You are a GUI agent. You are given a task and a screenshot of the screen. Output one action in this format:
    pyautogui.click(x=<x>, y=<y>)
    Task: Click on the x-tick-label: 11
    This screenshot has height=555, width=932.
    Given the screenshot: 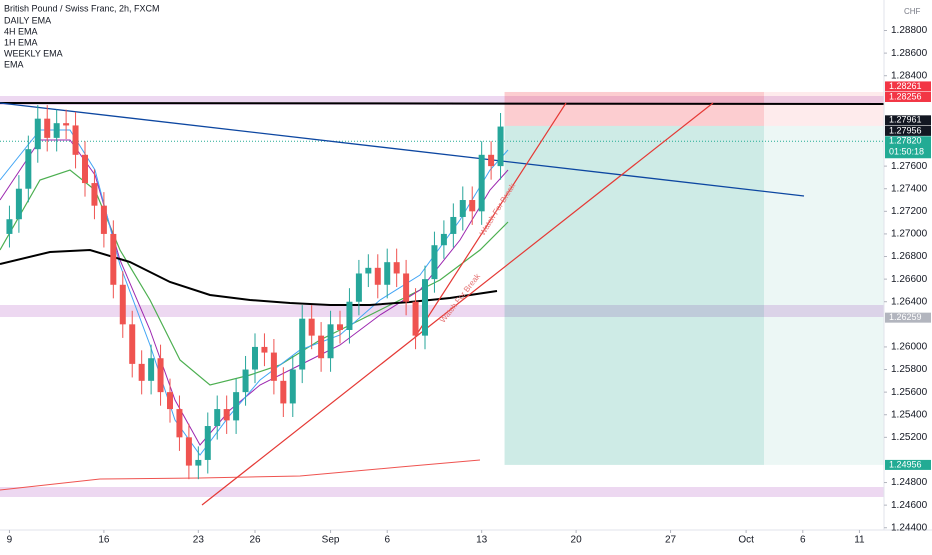 What is the action you would take?
    pyautogui.click(x=859, y=540)
    